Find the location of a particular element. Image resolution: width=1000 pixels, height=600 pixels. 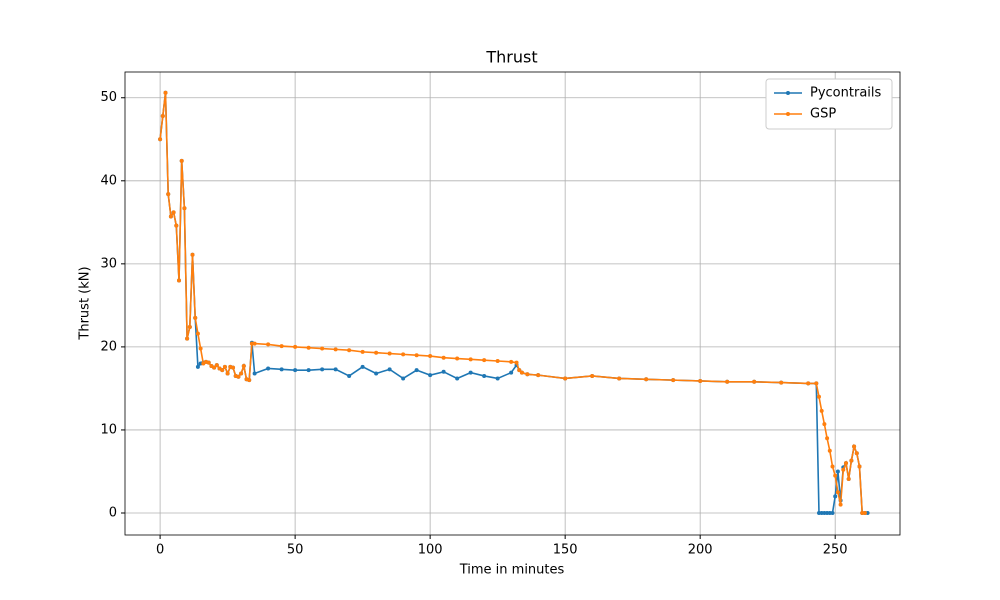

y-tick-label: 50 is located at coordinates (108, 97).